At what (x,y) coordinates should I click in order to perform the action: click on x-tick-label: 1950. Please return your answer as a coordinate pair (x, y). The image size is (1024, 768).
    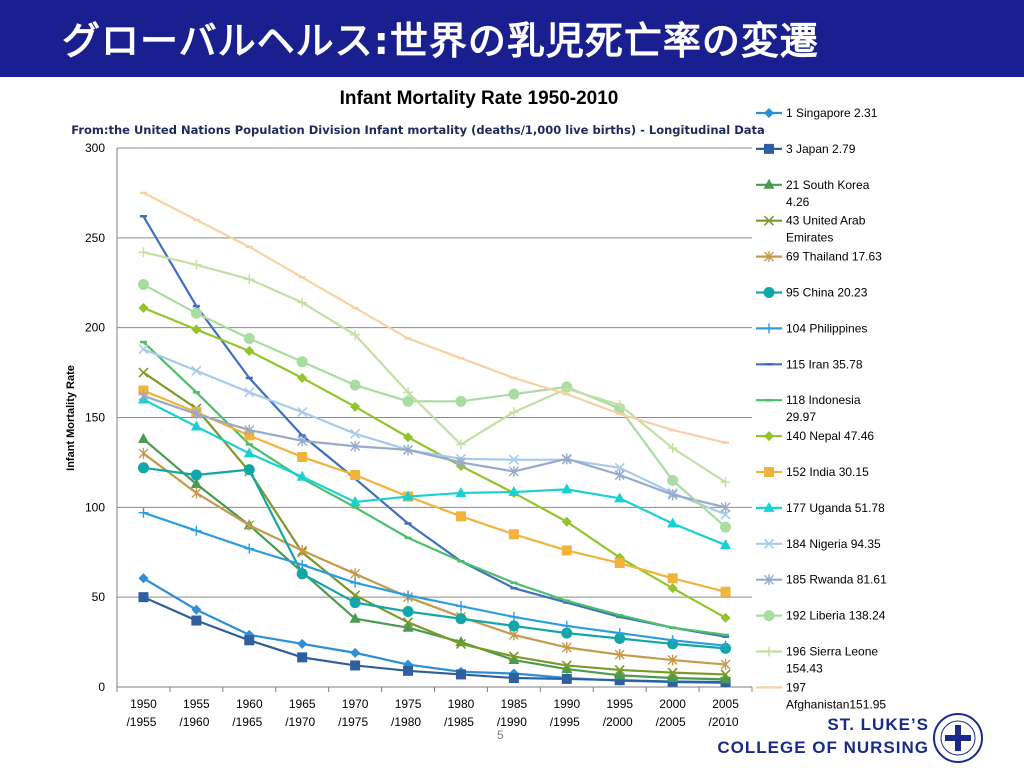
    Looking at the image, I should click on (143, 704).